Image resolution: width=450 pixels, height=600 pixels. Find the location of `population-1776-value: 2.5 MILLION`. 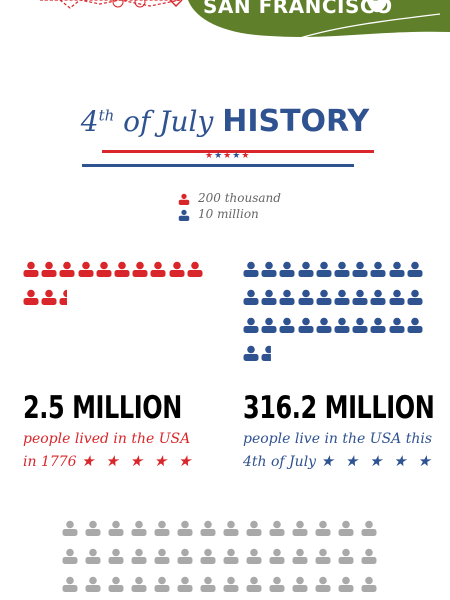

population-1776-value: 2.5 MILLION is located at coordinates (102, 408).